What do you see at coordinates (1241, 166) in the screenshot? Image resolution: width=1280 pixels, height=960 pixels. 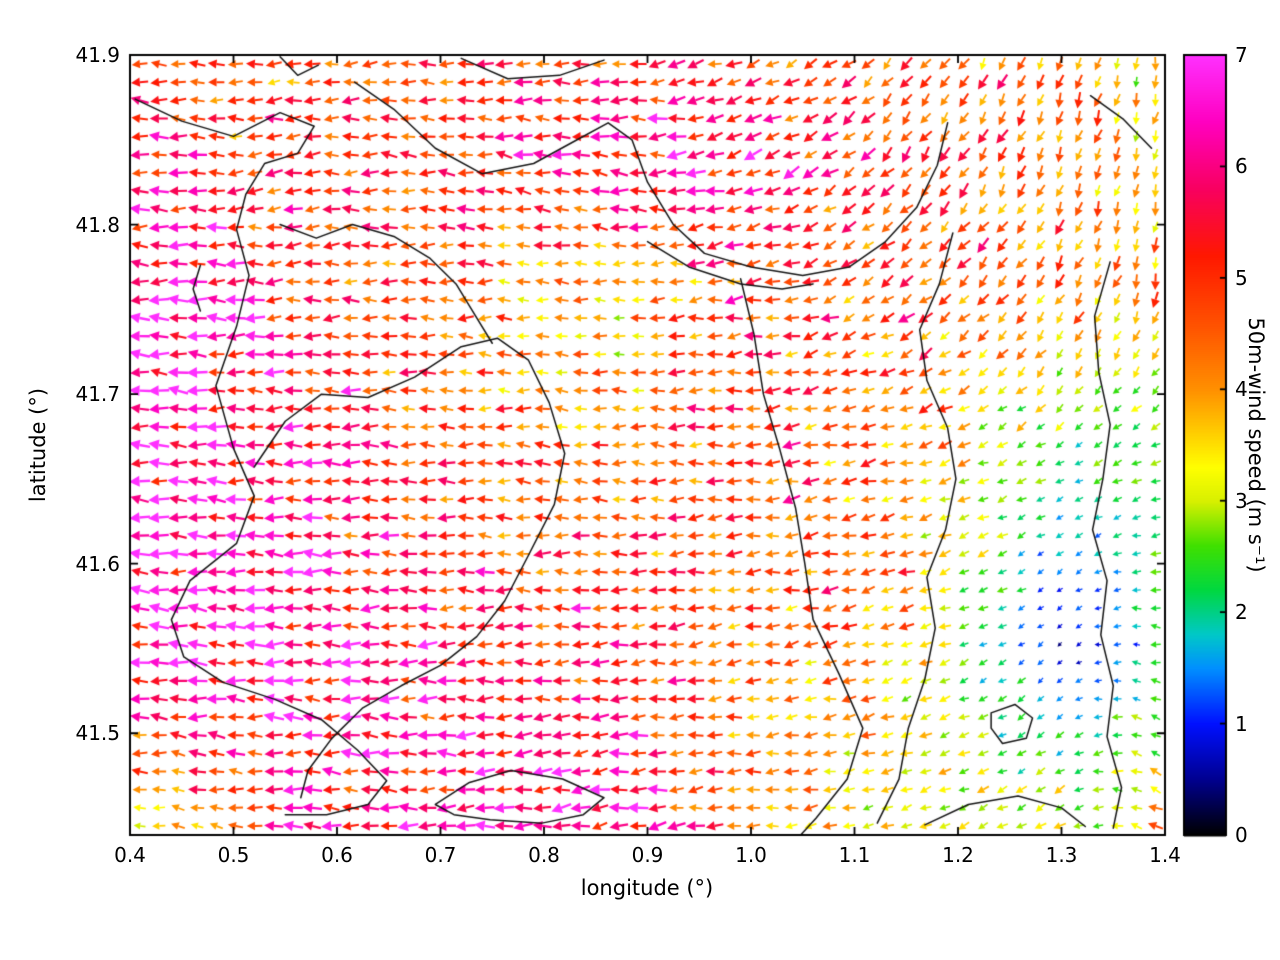 I see `colorbar-tick-label: 6` at bounding box center [1241, 166].